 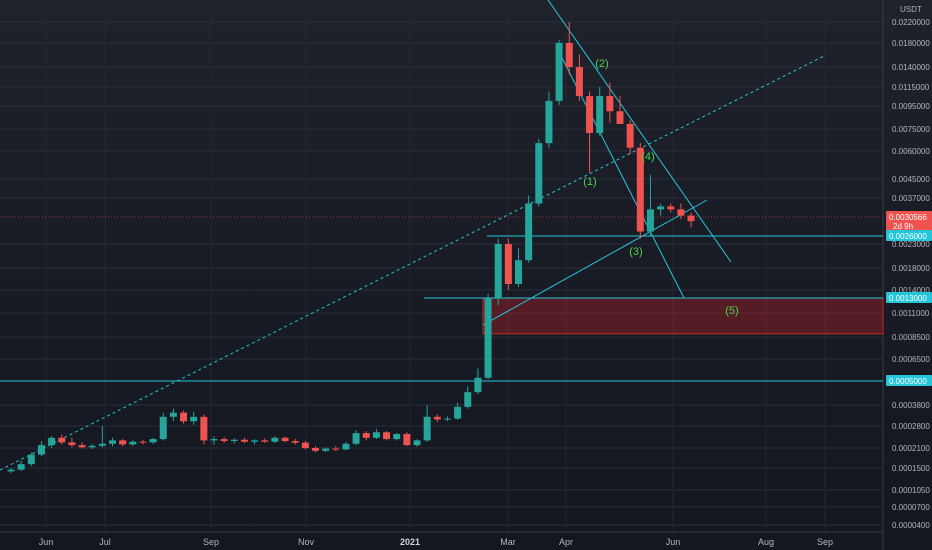 I want to click on price-tick-label: 0.0140000, so click(x=911, y=67).